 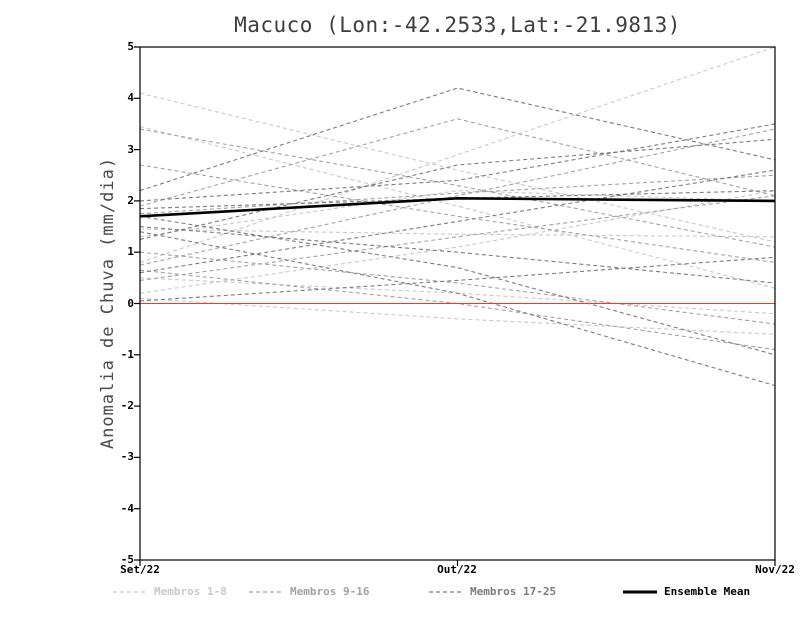 What do you see at coordinates (130, 149) in the screenshot?
I see `y-tick-label: 3` at bounding box center [130, 149].